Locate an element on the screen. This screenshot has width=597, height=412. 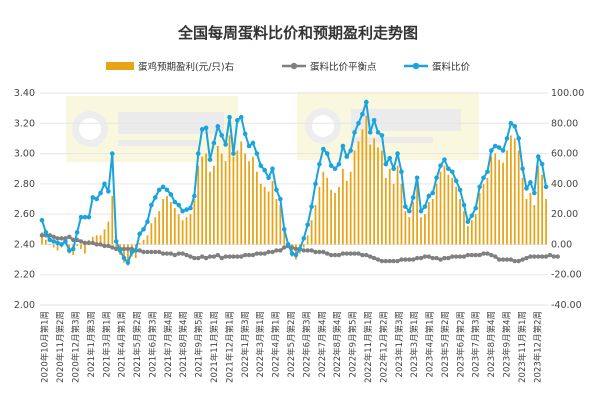
left-tick-label: 2.00 is located at coordinates (24, 305).